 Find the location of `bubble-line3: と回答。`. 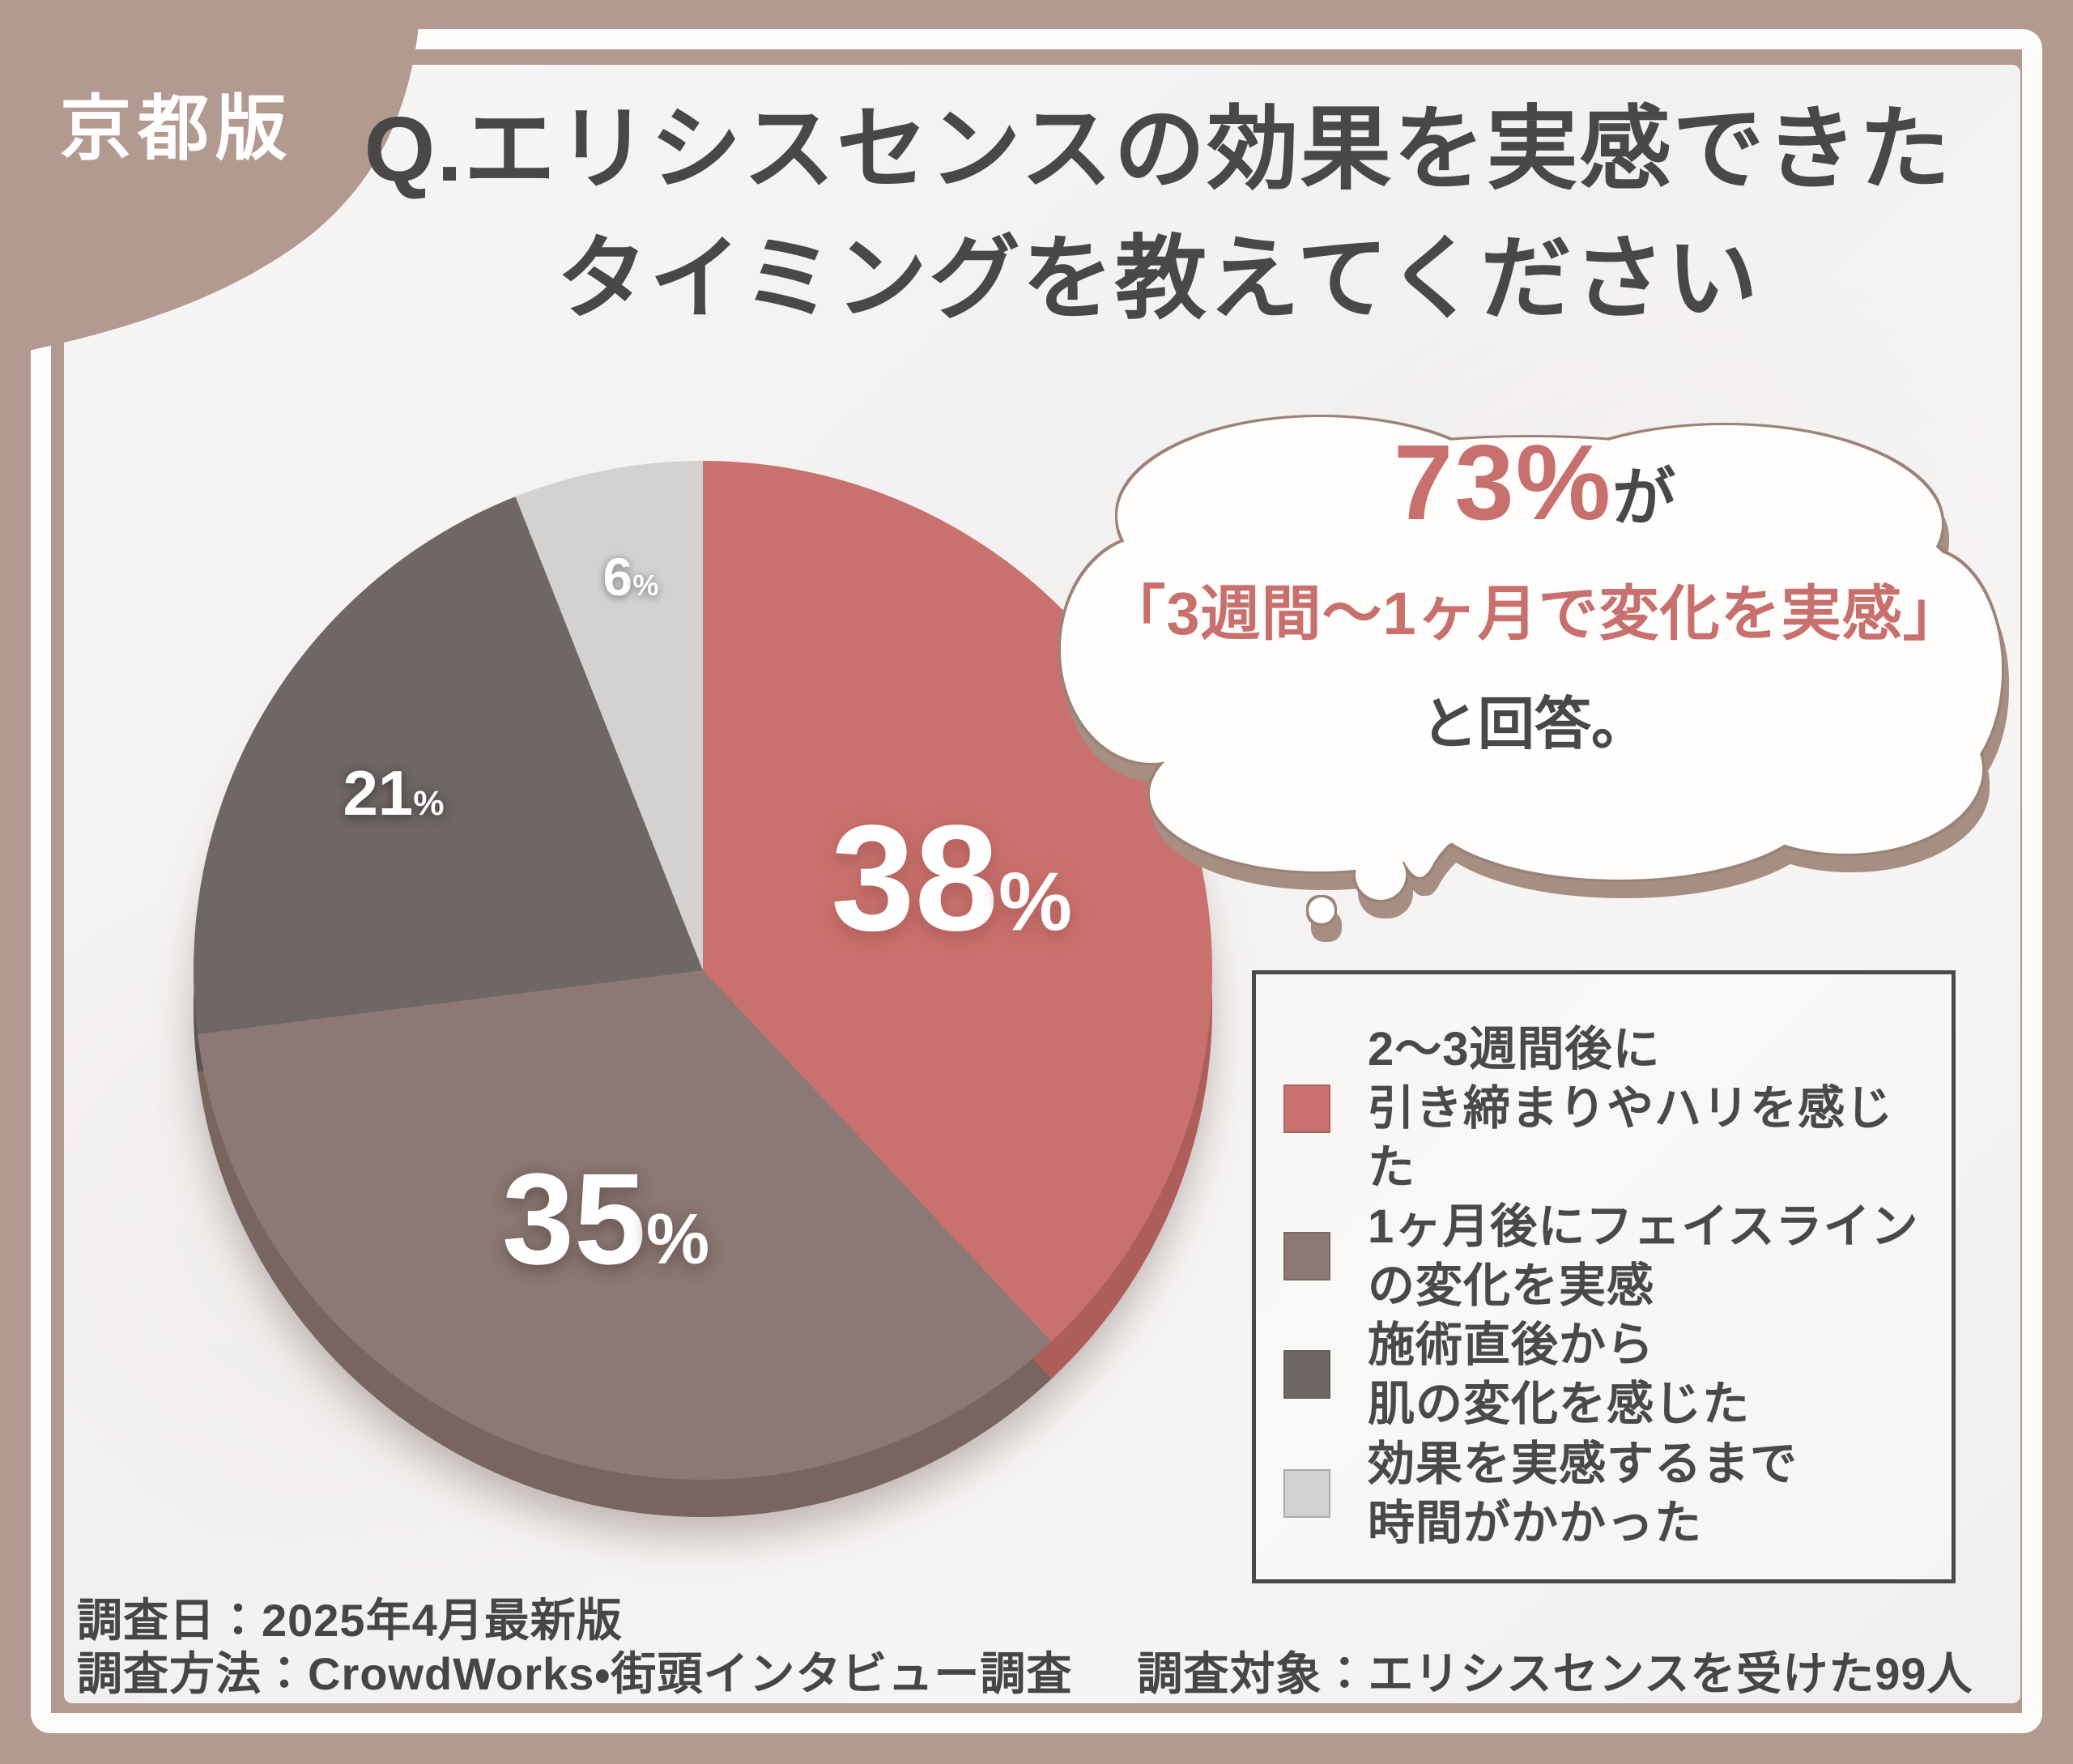

bubble-line3: と回答。 is located at coordinates (1534, 724).